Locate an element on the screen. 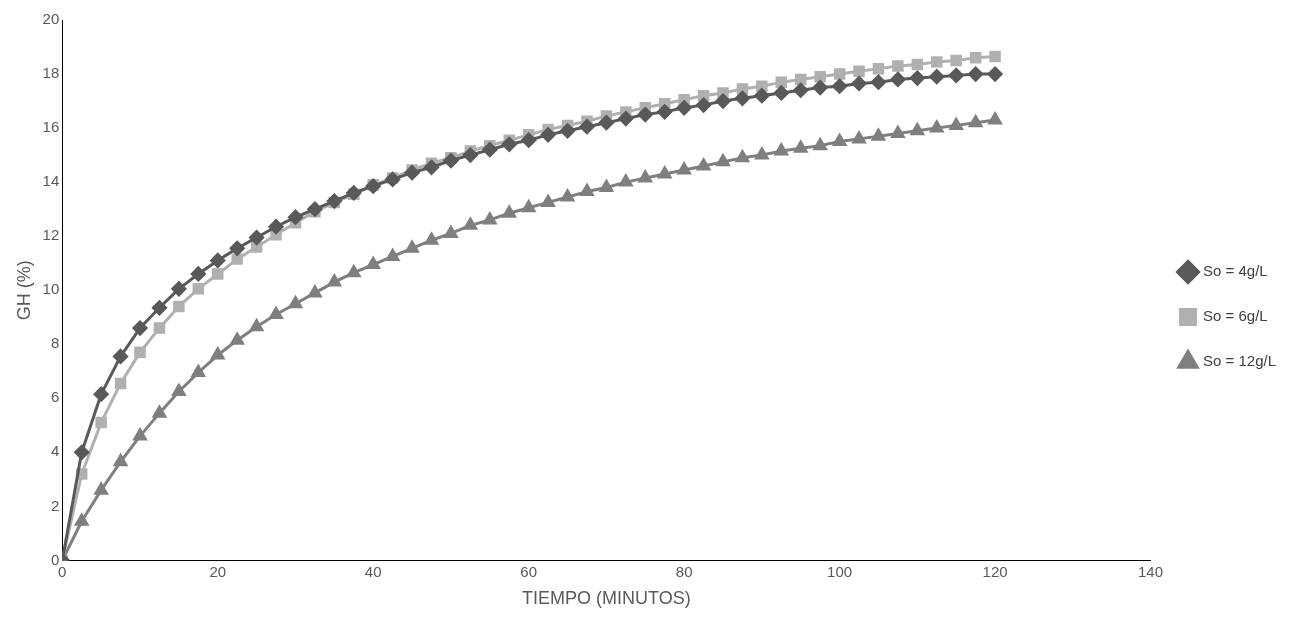 The image size is (1306, 619). y-tick-label: 10 is located at coordinates (51, 289).